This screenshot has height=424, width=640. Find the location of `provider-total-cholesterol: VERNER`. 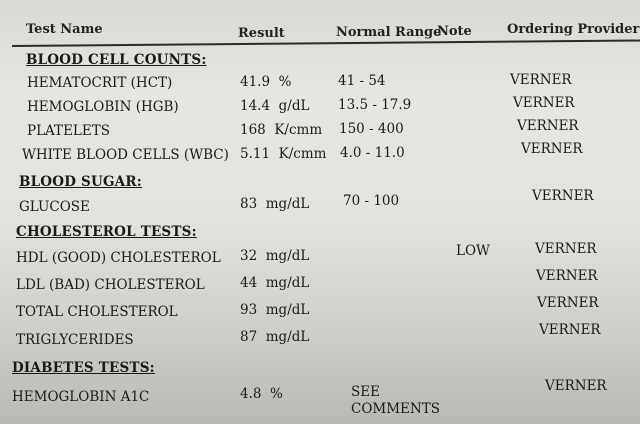

provider-total-cholesterol: VERNER is located at coordinates (568, 303).